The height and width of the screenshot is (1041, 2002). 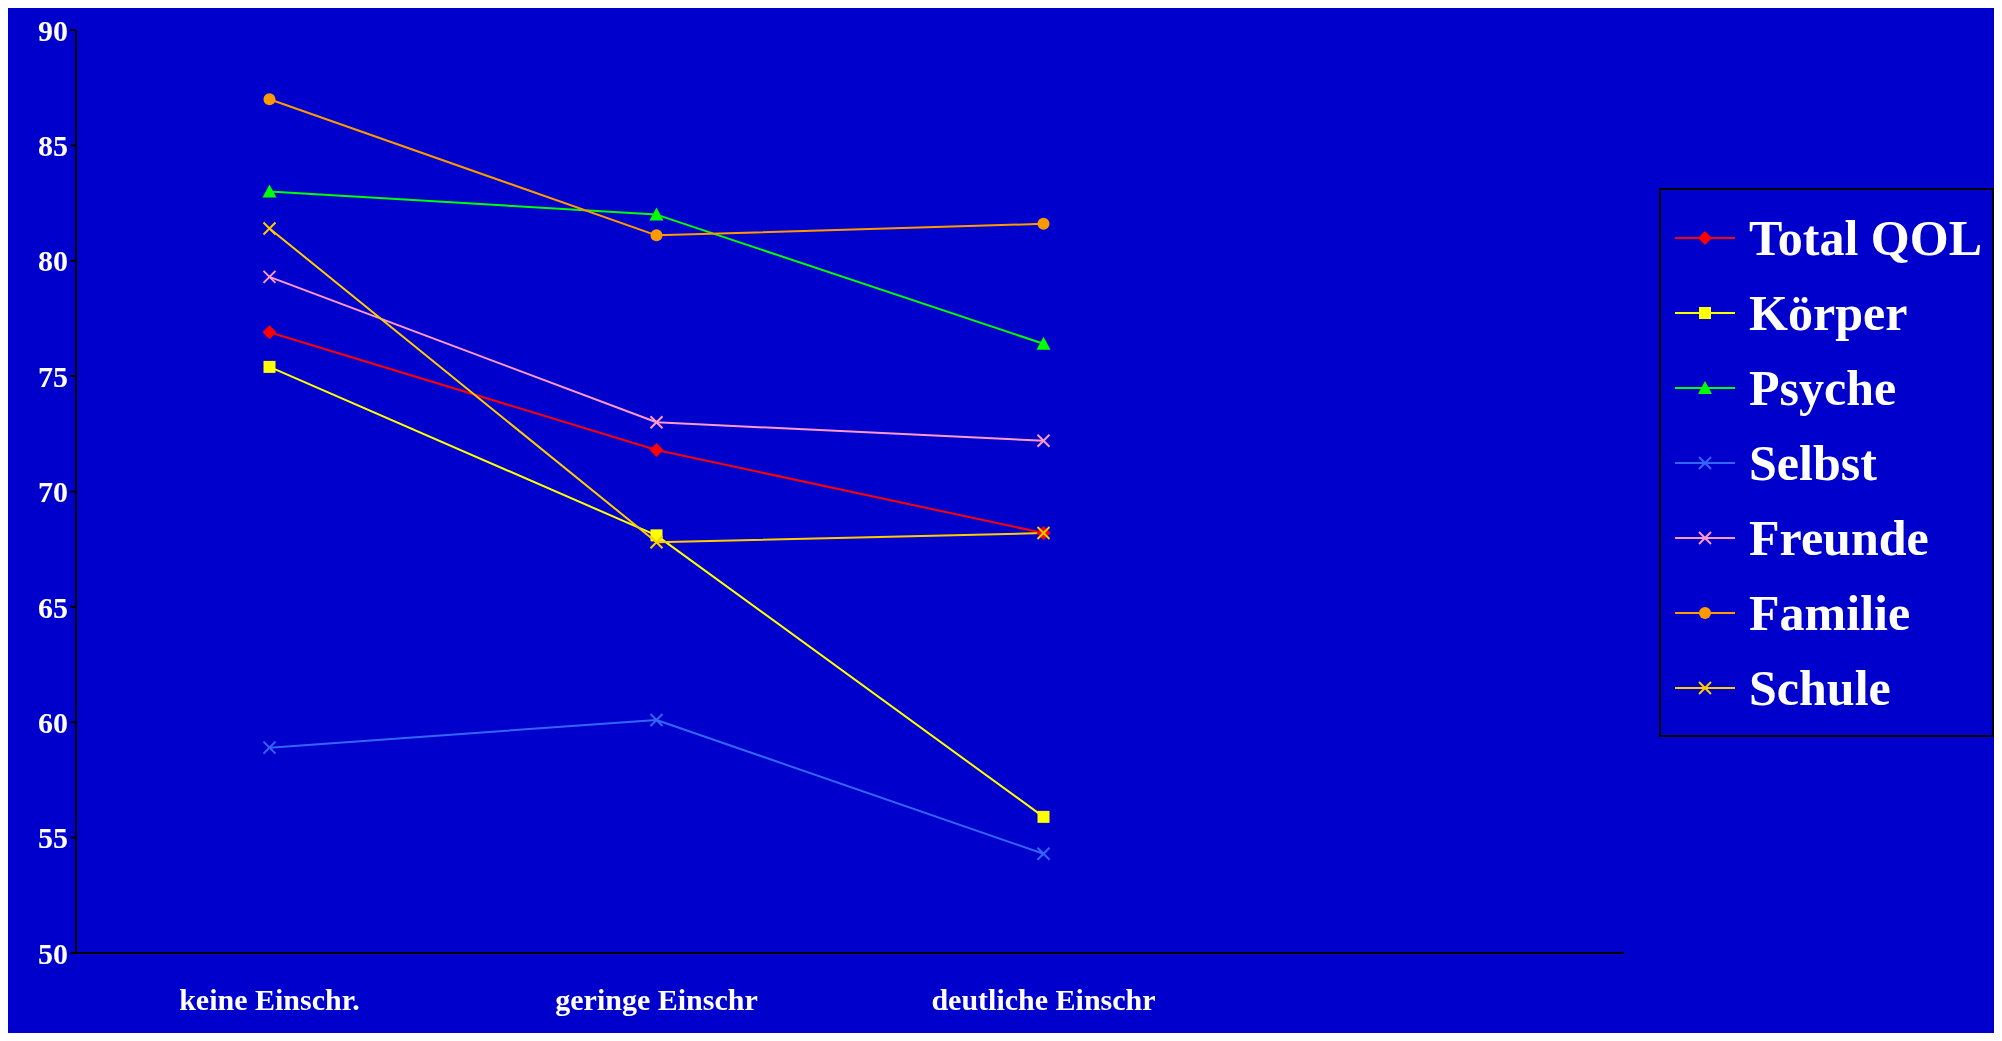 What do you see at coordinates (269, 1000) in the screenshot?
I see `x-tick-label: keine Einschr.` at bounding box center [269, 1000].